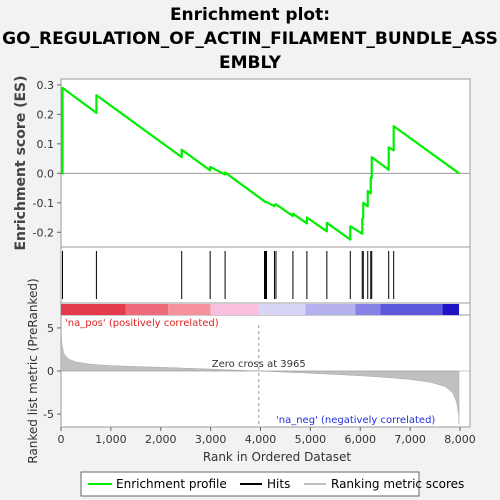  Describe the element at coordinates (46, 144) in the screenshot. I see `es-y-tick-label: 0.1` at that location.